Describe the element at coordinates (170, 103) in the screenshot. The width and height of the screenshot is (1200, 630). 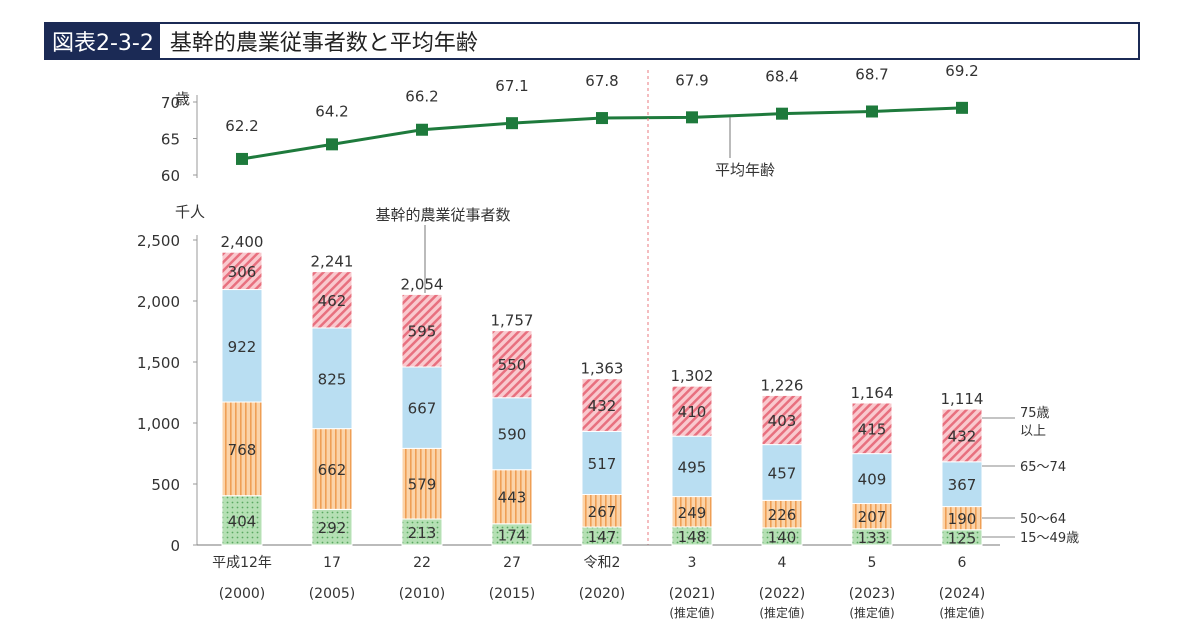
I see `line-y-tick-label: 70` at that location.